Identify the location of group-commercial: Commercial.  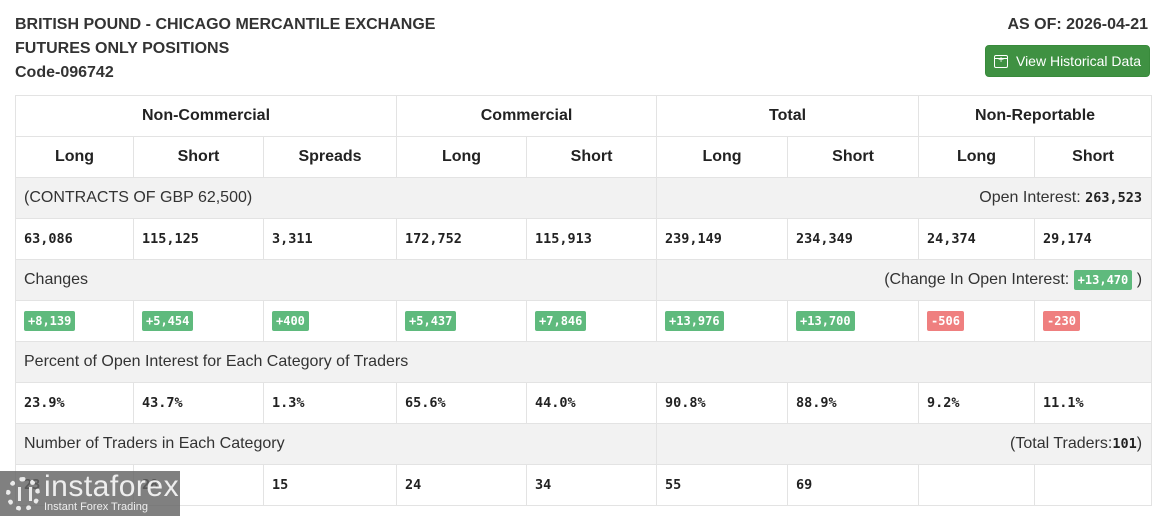
(527, 116).